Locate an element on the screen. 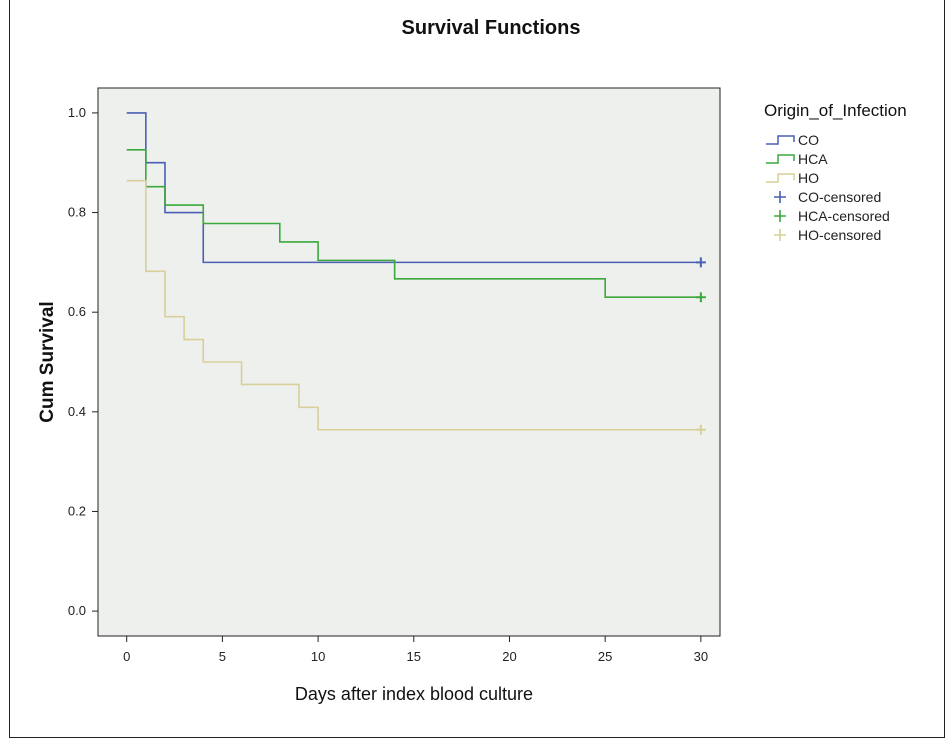 Image resolution: width=948 pixels, height=741 pixels. legend-title: Origin_of_Infection is located at coordinates (835, 110).